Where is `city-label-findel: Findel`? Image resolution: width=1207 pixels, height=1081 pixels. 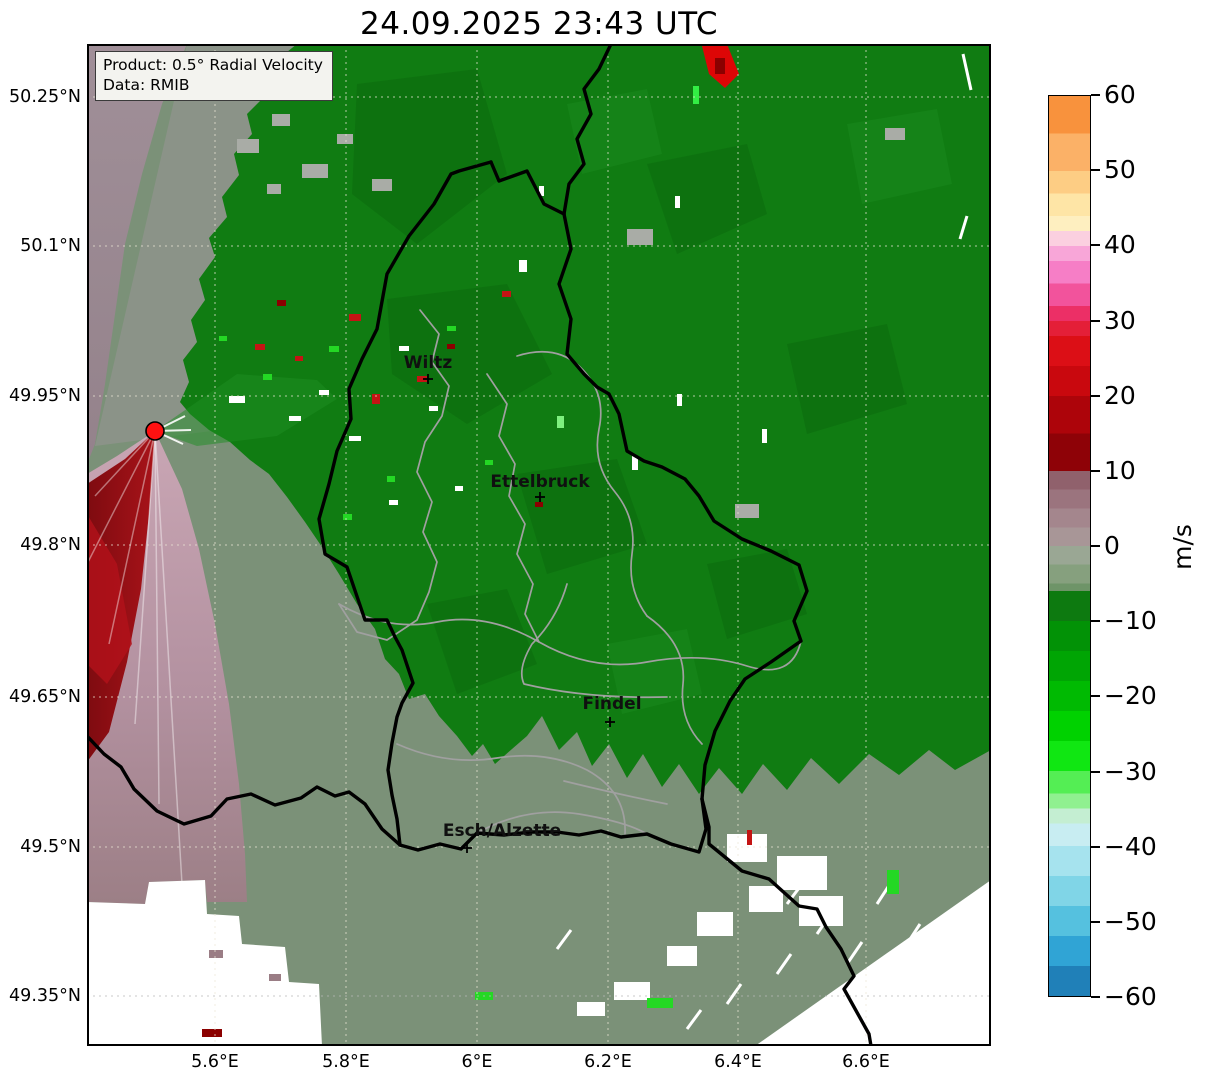 city-label-findel: Findel is located at coordinates (612, 704).